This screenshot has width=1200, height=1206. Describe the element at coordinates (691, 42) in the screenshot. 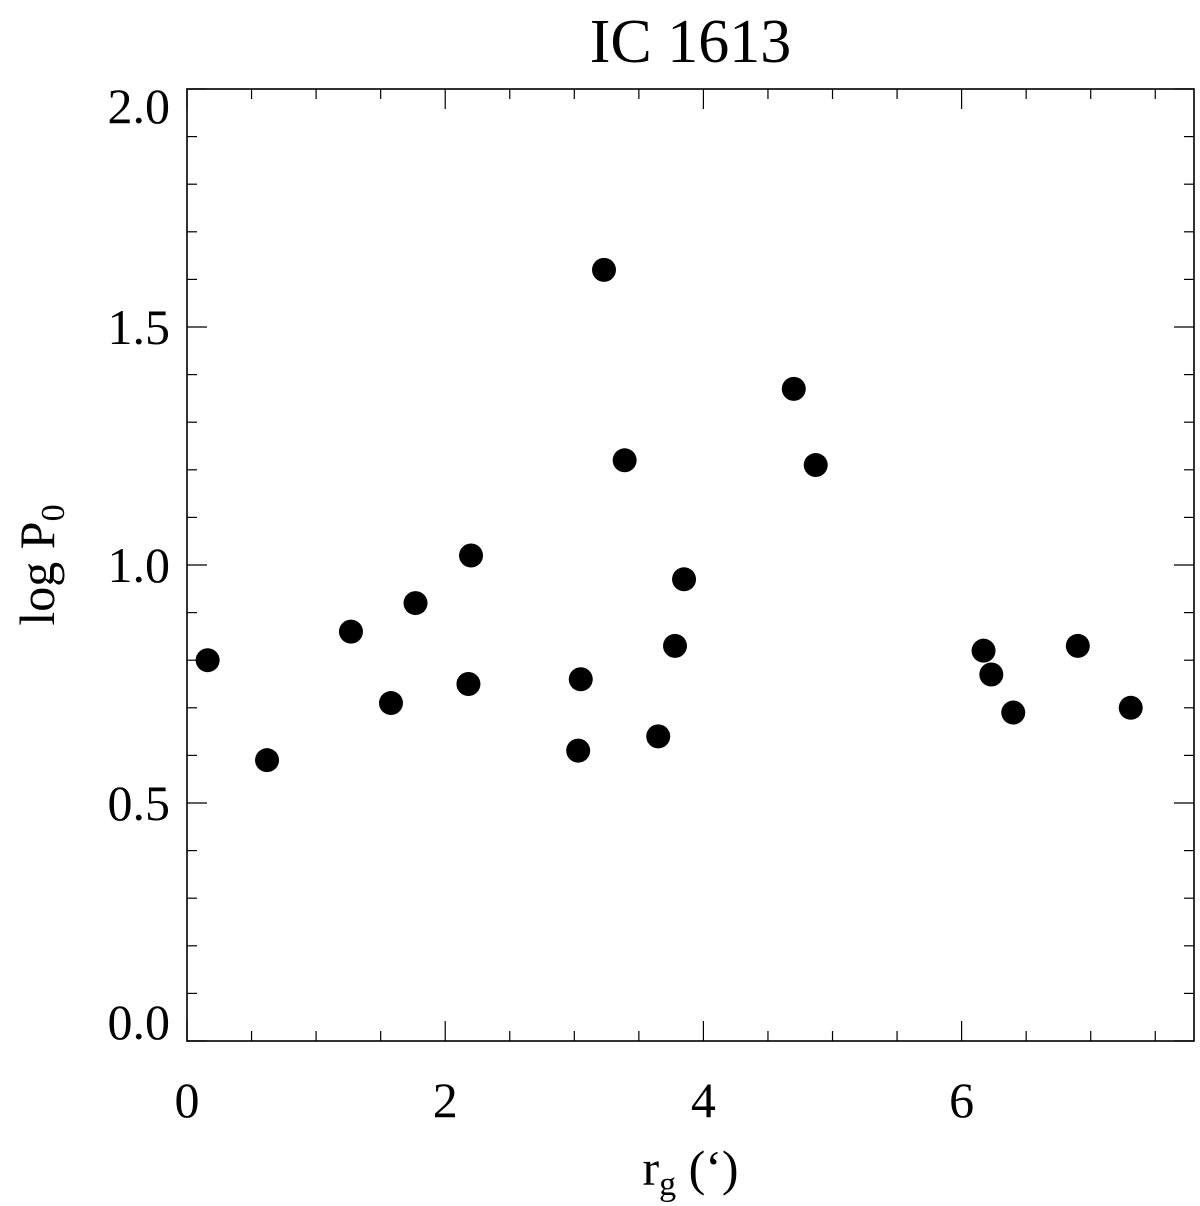

I see `chart-title: IC 1613` at that location.